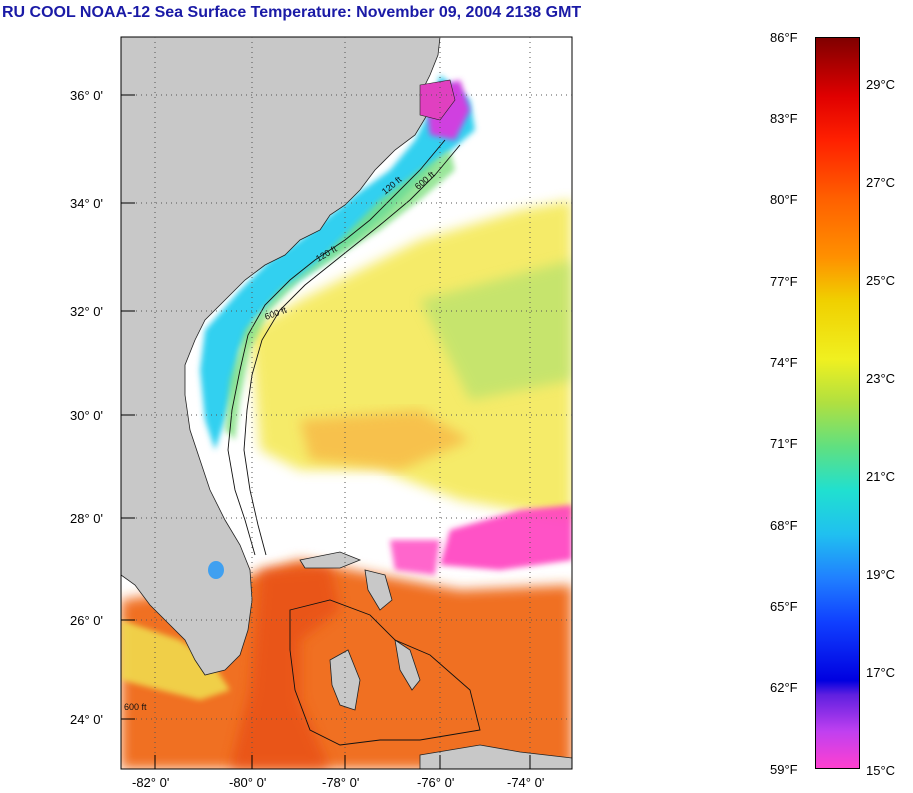 This screenshot has height=793, width=913. I want to click on colorbar-label-23c: 23°C, so click(881, 378).